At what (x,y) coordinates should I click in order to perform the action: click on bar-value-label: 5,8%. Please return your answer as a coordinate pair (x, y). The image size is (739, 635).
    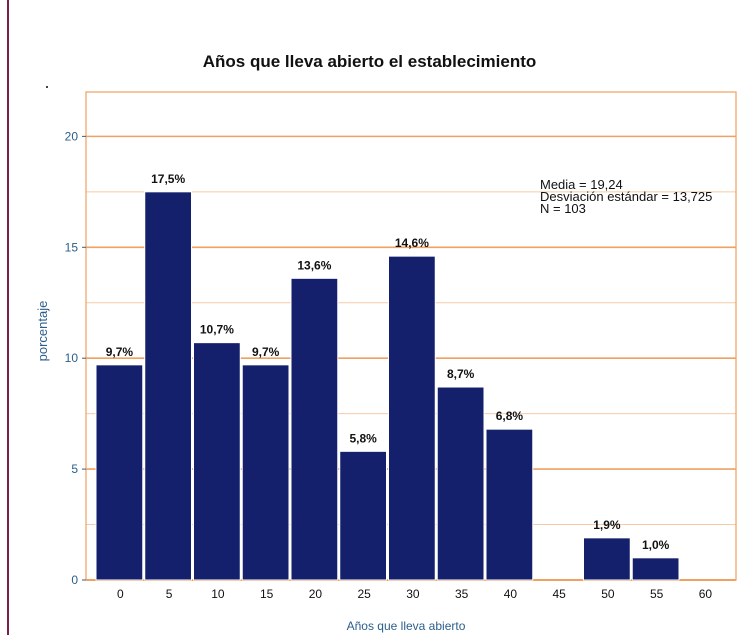
    Looking at the image, I should click on (363, 438).